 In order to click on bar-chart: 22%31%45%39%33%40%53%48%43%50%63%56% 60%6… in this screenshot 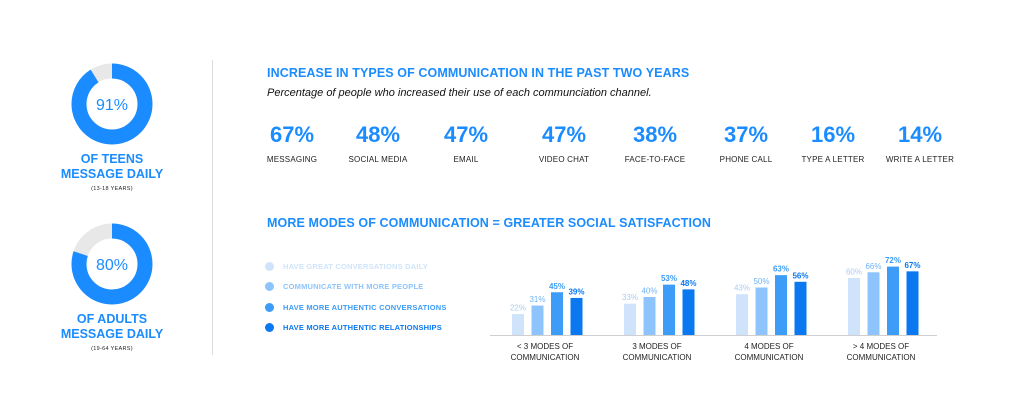, I will do `click(713, 296)`.